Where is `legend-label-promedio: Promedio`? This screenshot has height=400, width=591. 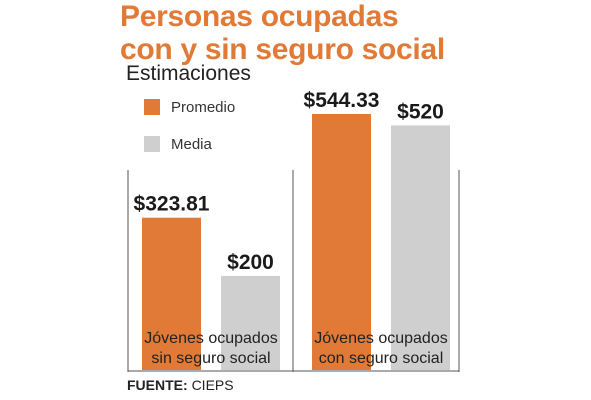 legend-label-promedio: Promedio is located at coordinates (203, 107).